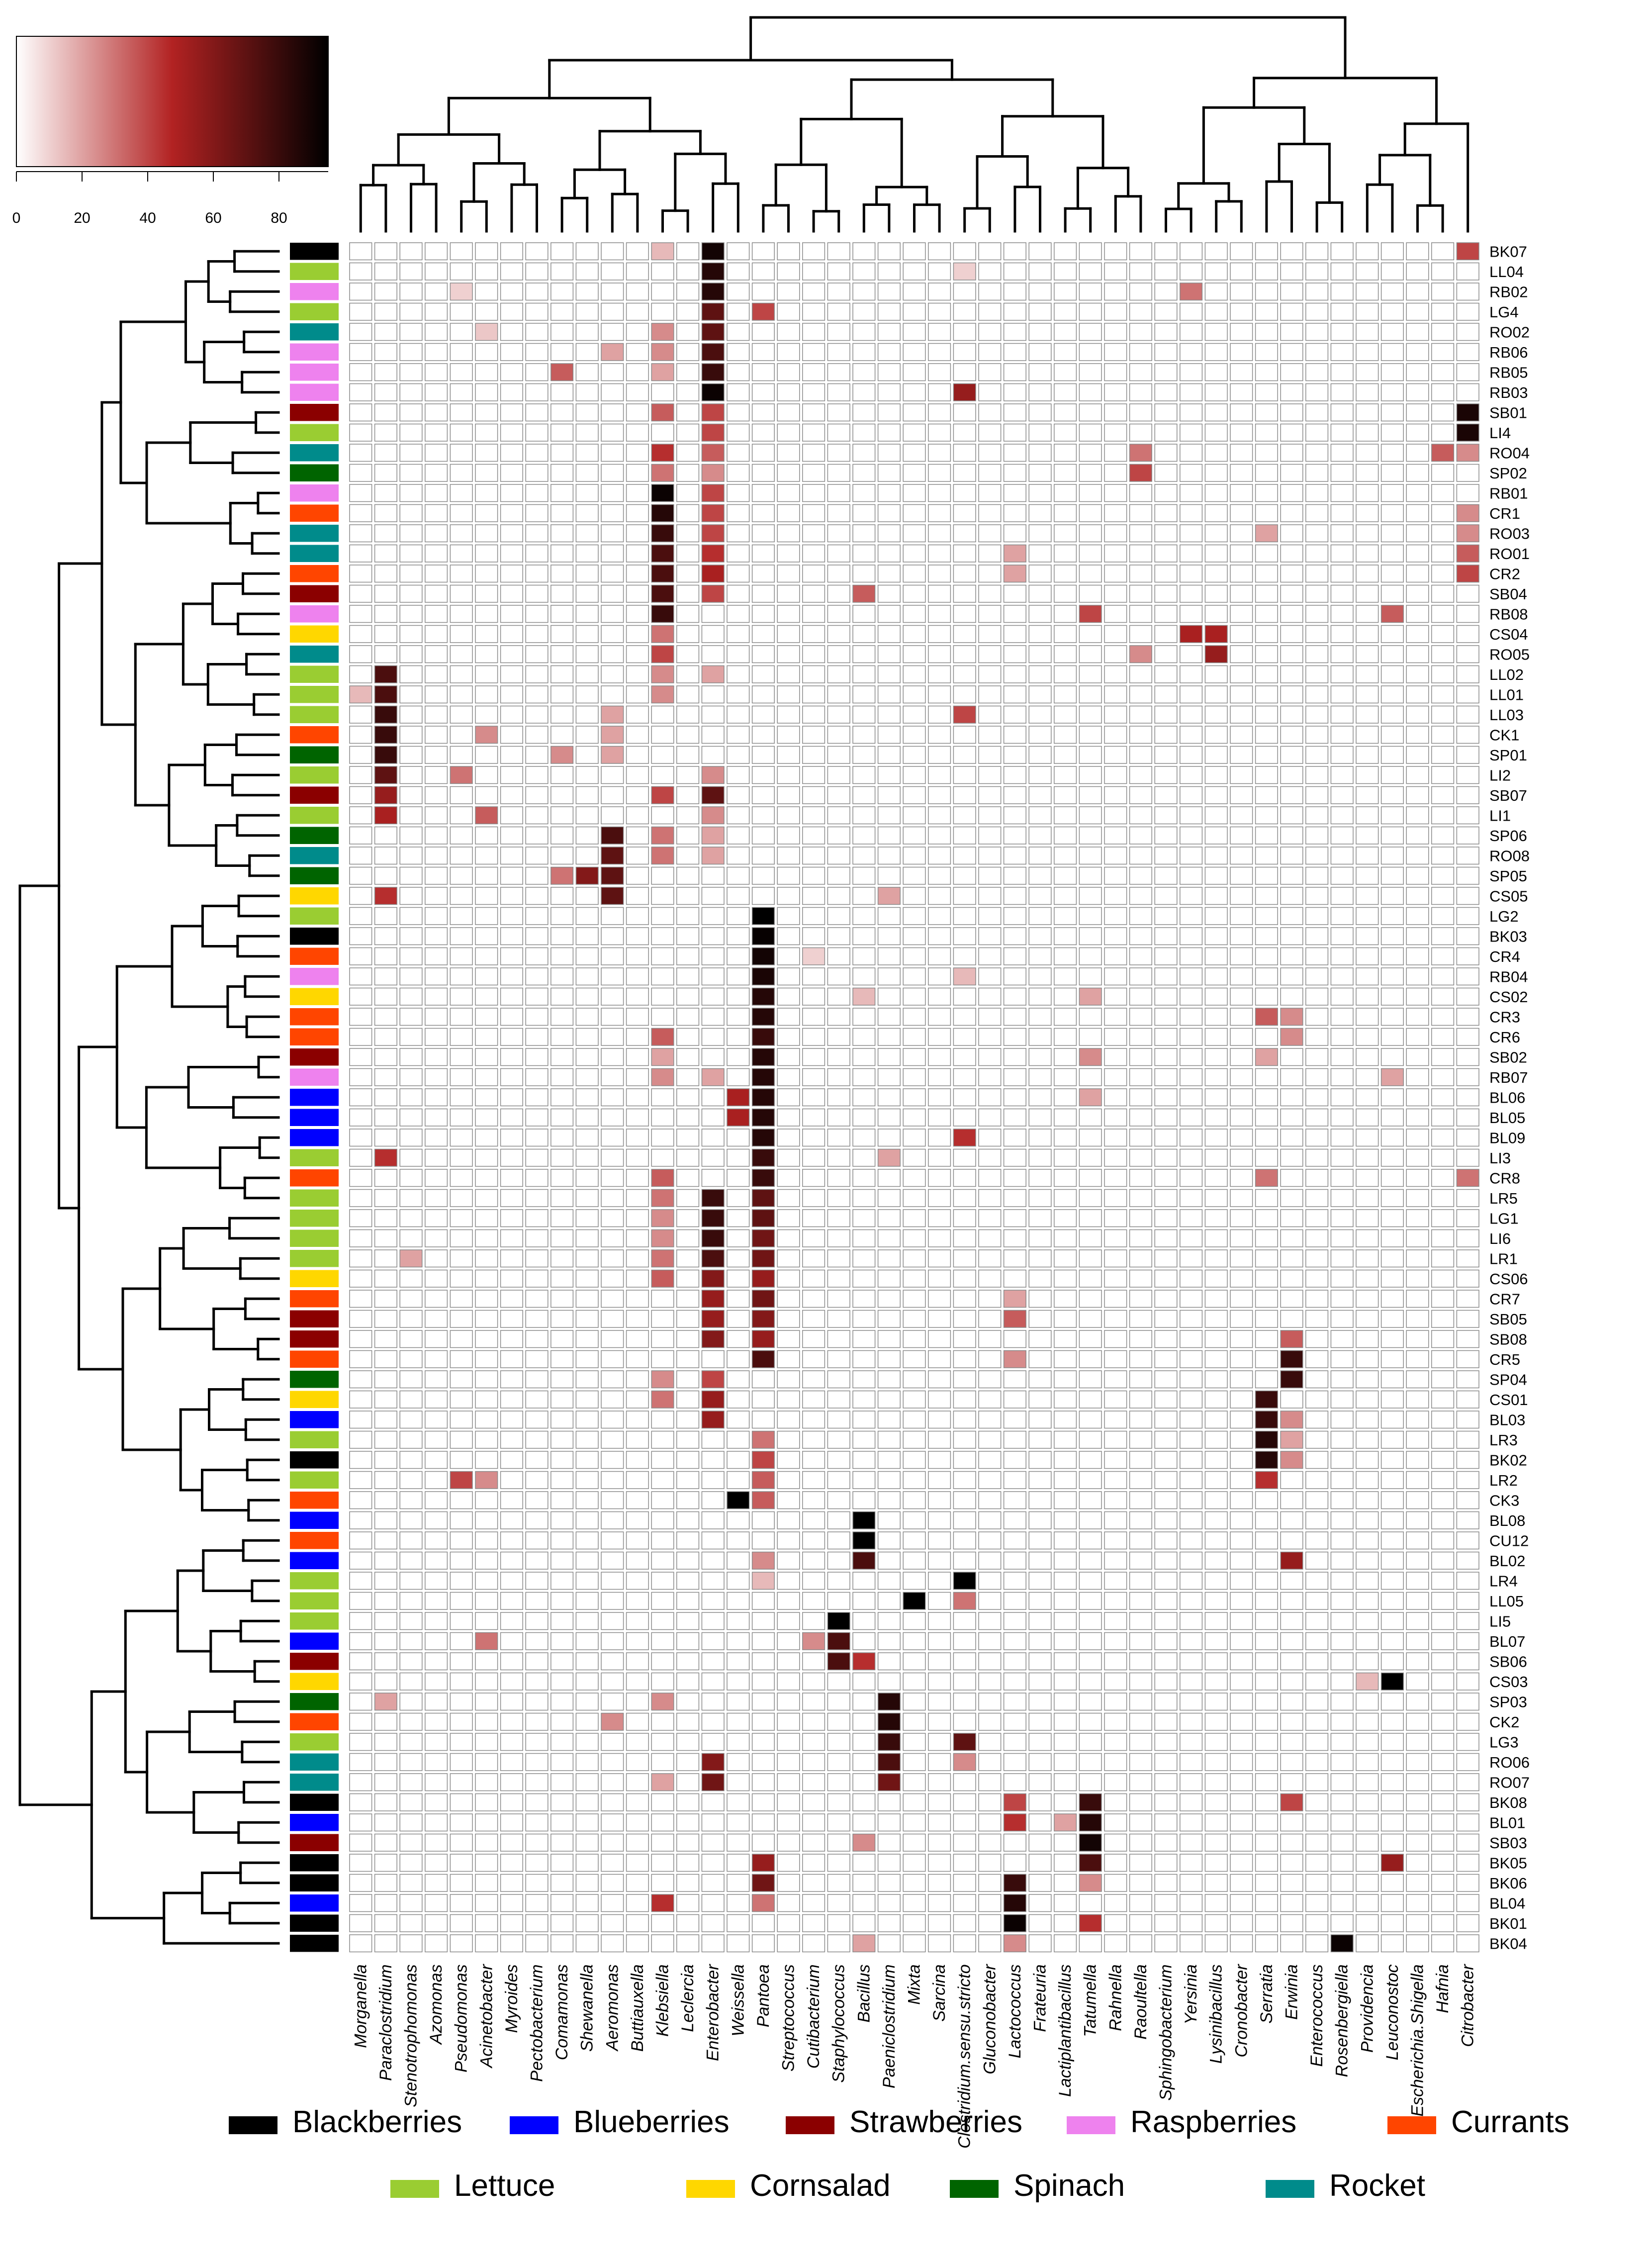  What do you see at coordinates (461, 2019) in the screenshot?
I see `column-label: Pseudomonas` at bounding box center [461, 2019].